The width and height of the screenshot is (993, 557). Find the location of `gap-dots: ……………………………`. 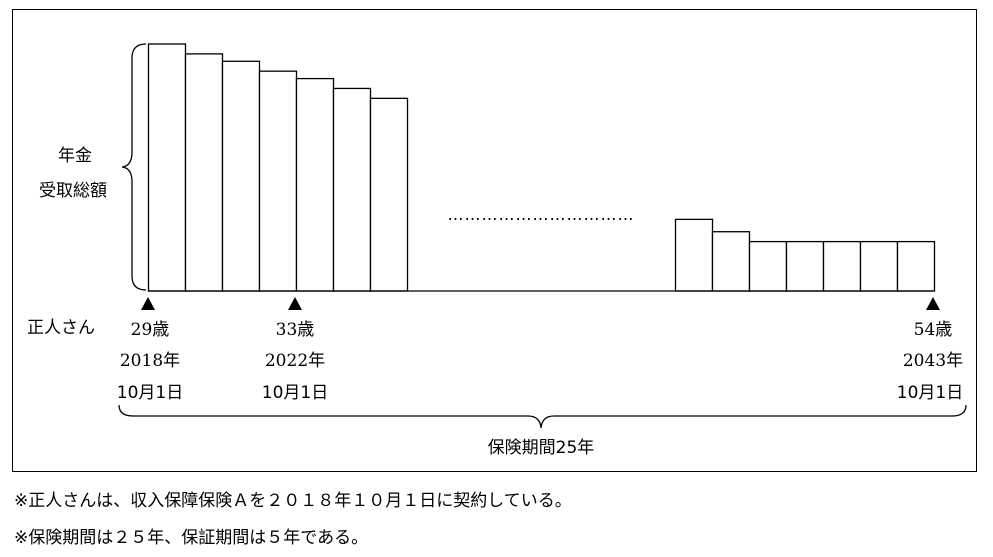

gap-dots: …………………………… is located at coordinates (541, 214).